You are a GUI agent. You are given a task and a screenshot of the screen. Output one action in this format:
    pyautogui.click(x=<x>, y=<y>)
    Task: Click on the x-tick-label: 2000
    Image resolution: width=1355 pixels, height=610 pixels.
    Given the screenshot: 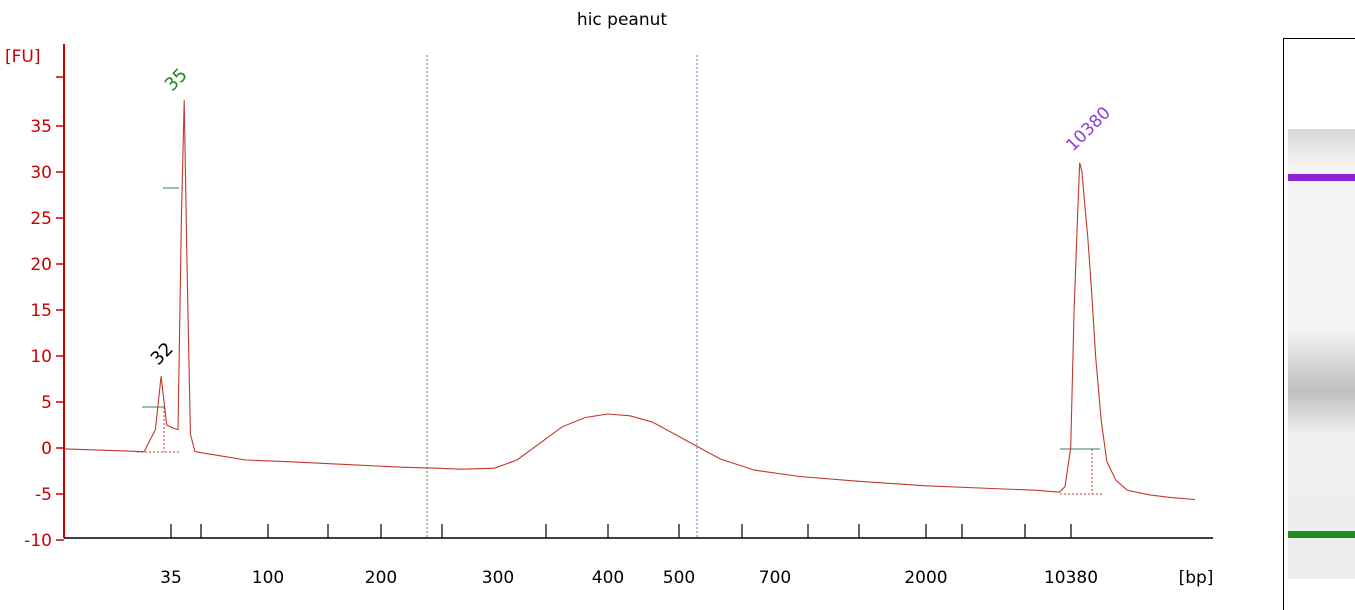 What is the action you would take?
    pyautogui.click(x=925, y=578)
    